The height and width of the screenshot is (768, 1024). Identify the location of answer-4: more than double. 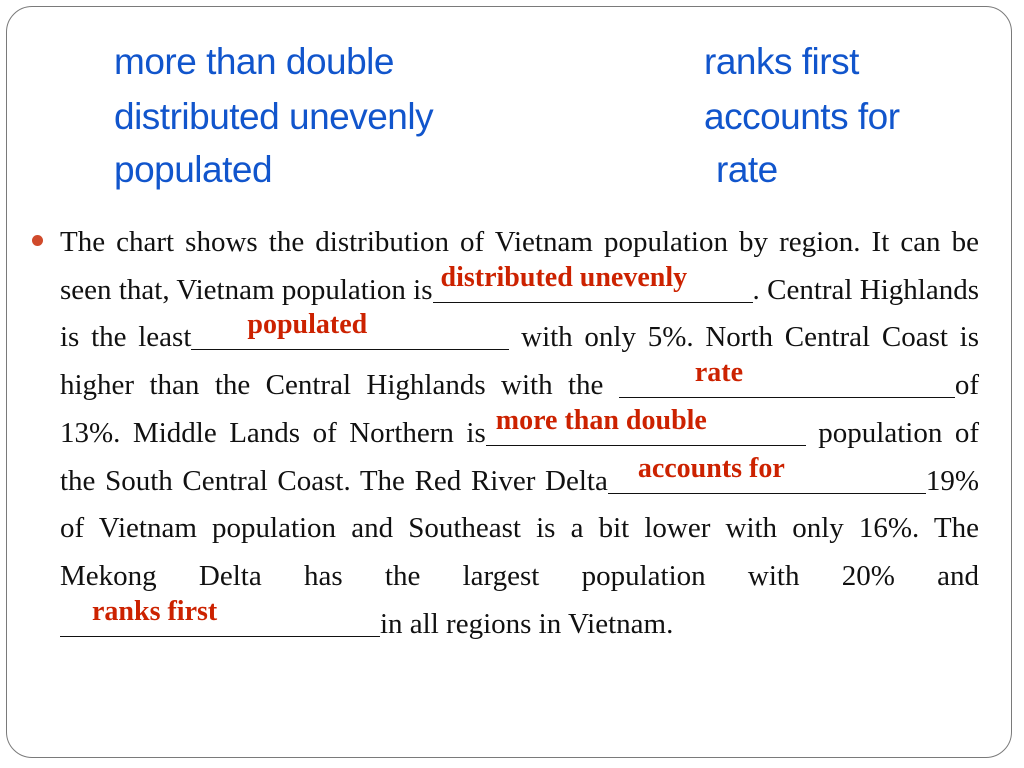
(601, 420).